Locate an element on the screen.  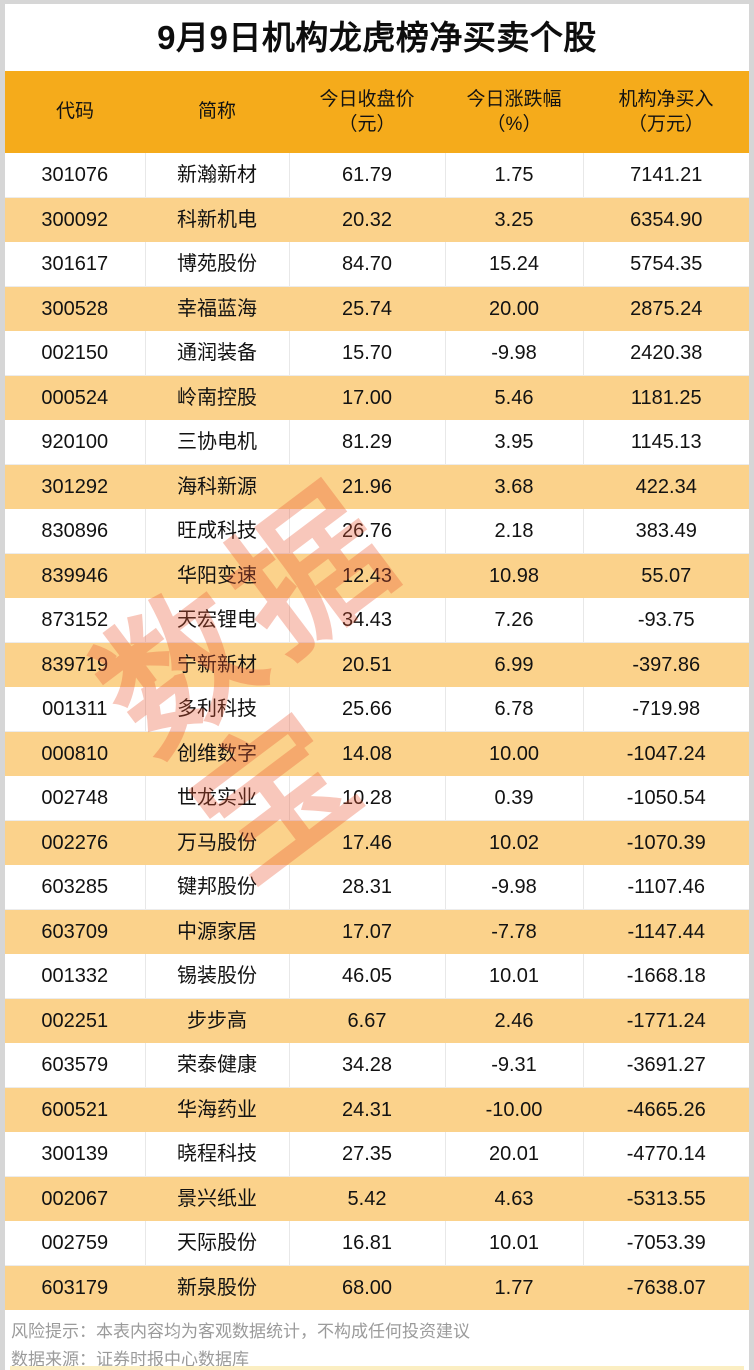
table-row: 301292 海科新源 21.96 3.68 422.34 is located at coordinates (377, 486).